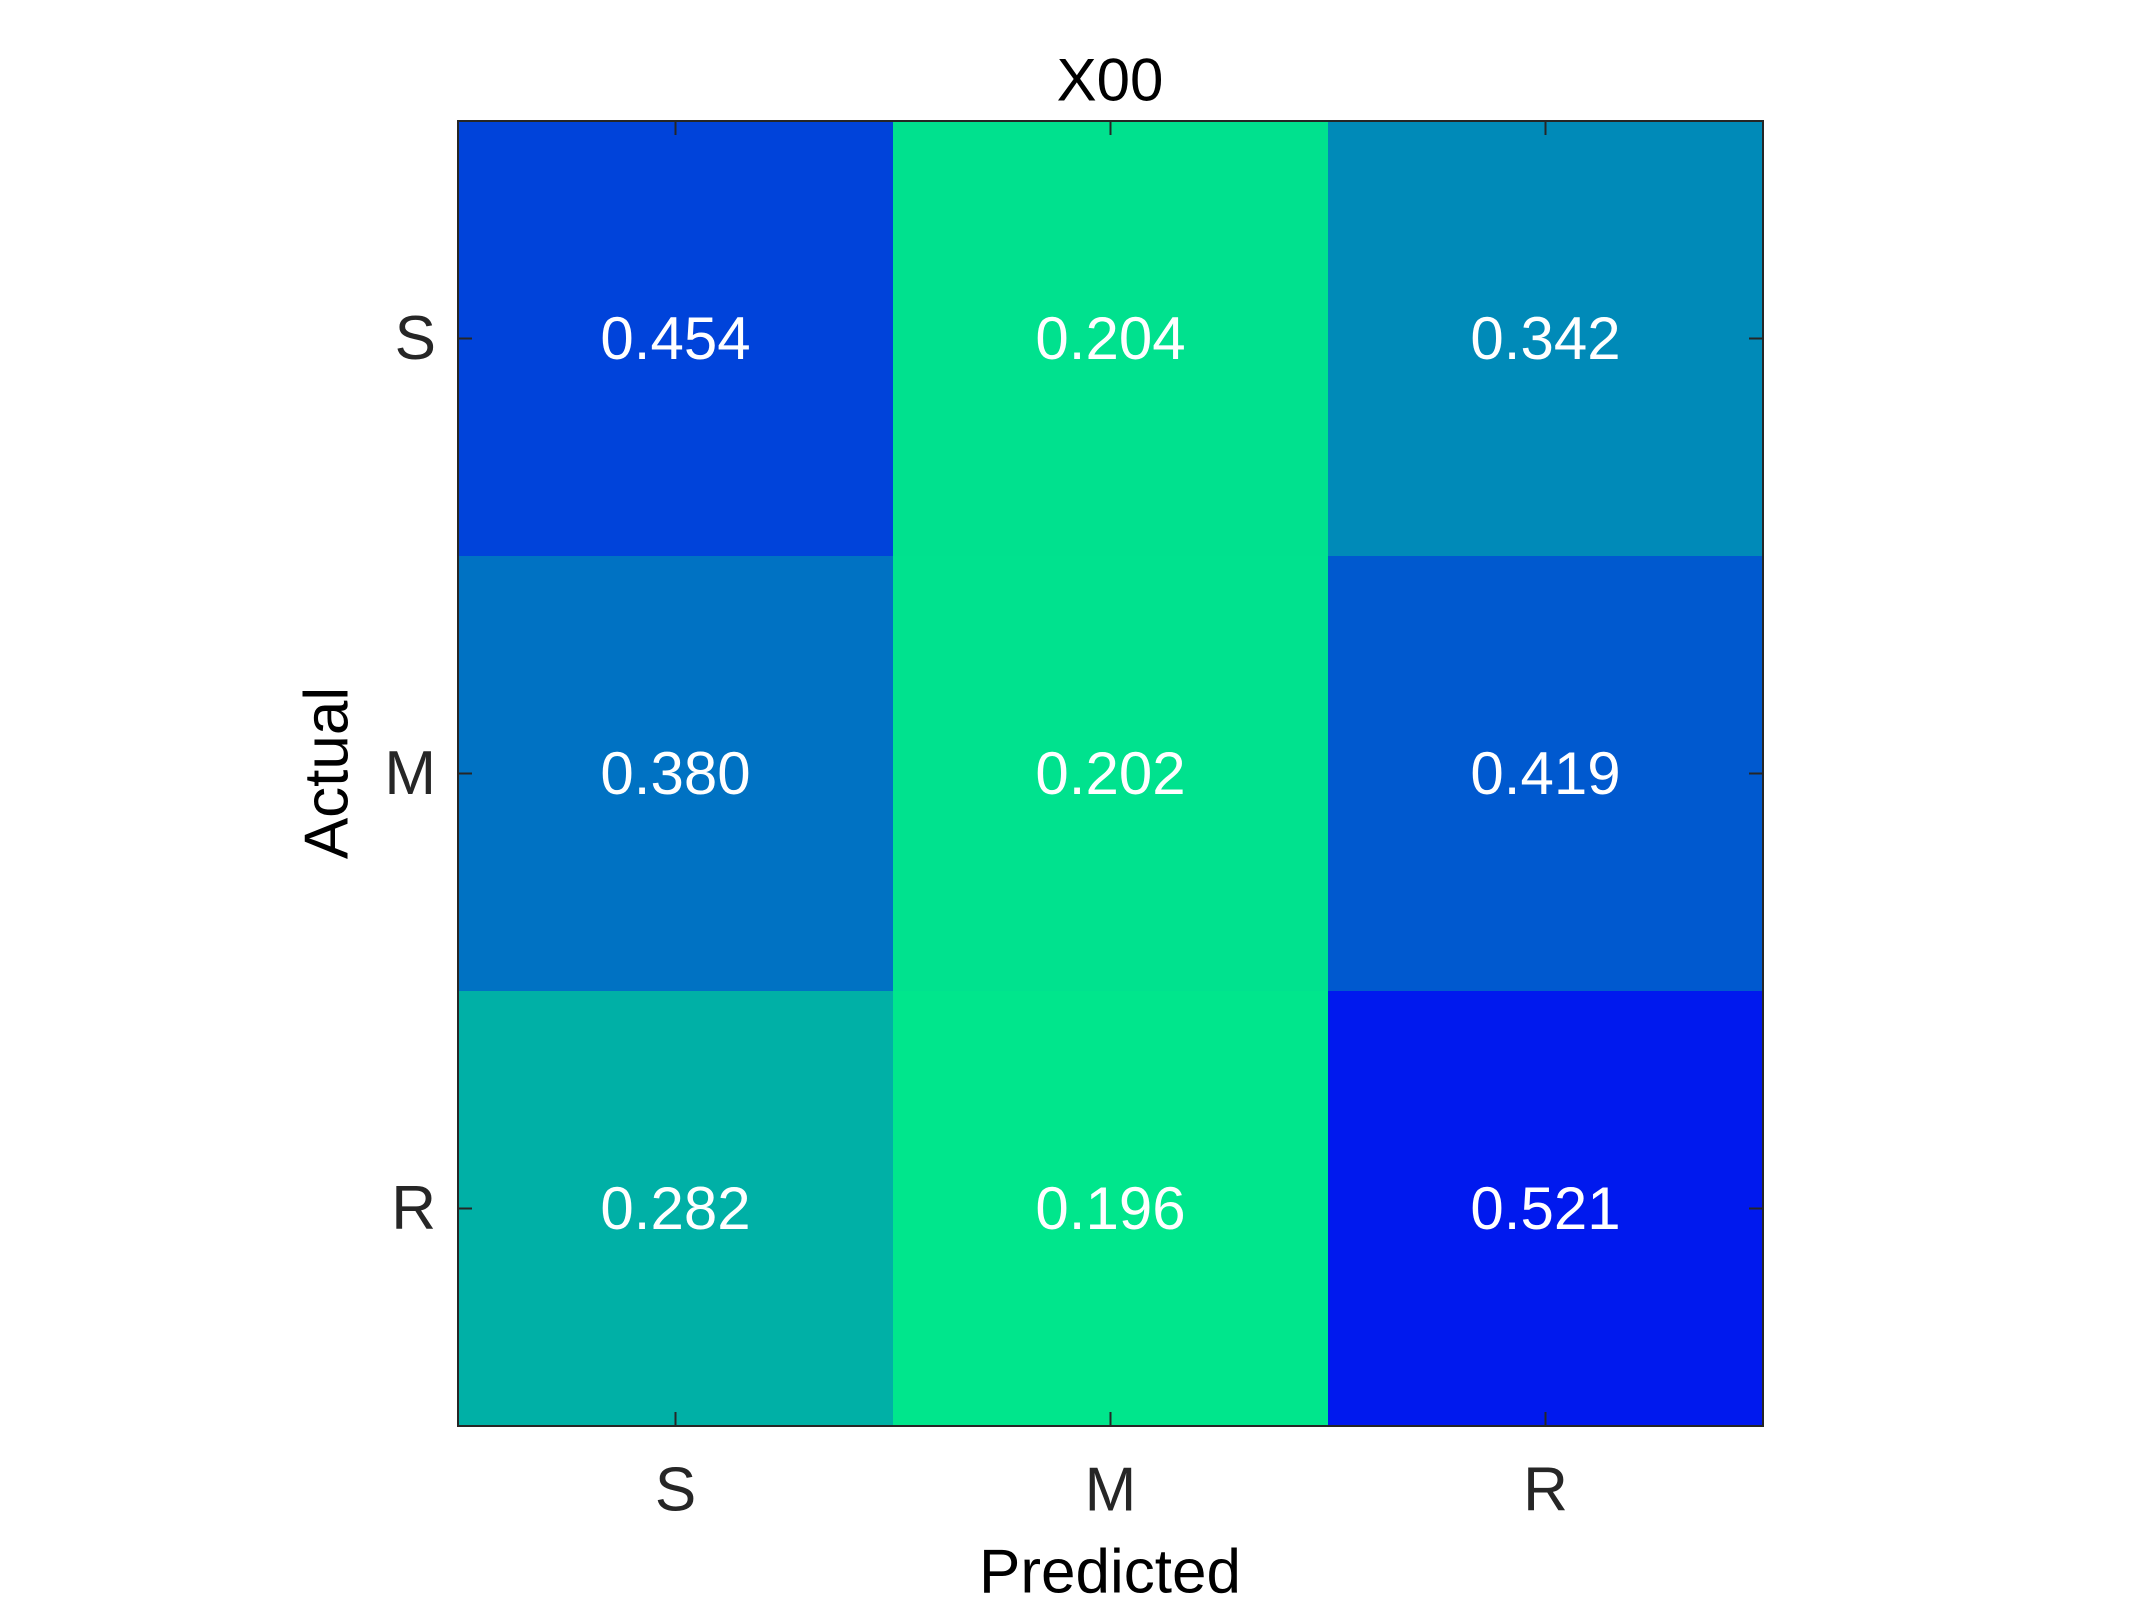  I want to click on x-tick-label: M, so click(1111, 1490).